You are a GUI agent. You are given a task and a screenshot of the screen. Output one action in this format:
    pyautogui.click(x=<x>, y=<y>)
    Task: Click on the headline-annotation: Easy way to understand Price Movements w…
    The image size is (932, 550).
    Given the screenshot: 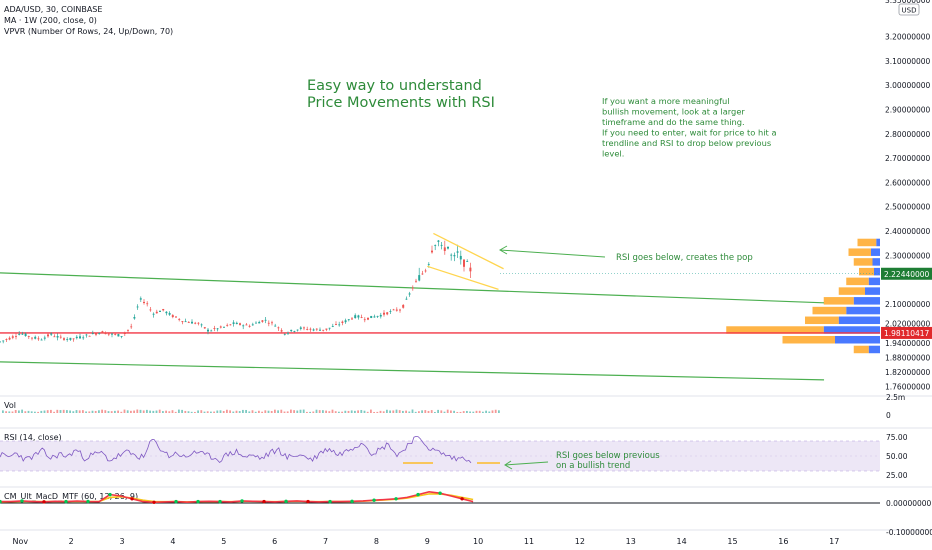 What is the action you would take?
    pyautogui.click(x=401, y=94)
    